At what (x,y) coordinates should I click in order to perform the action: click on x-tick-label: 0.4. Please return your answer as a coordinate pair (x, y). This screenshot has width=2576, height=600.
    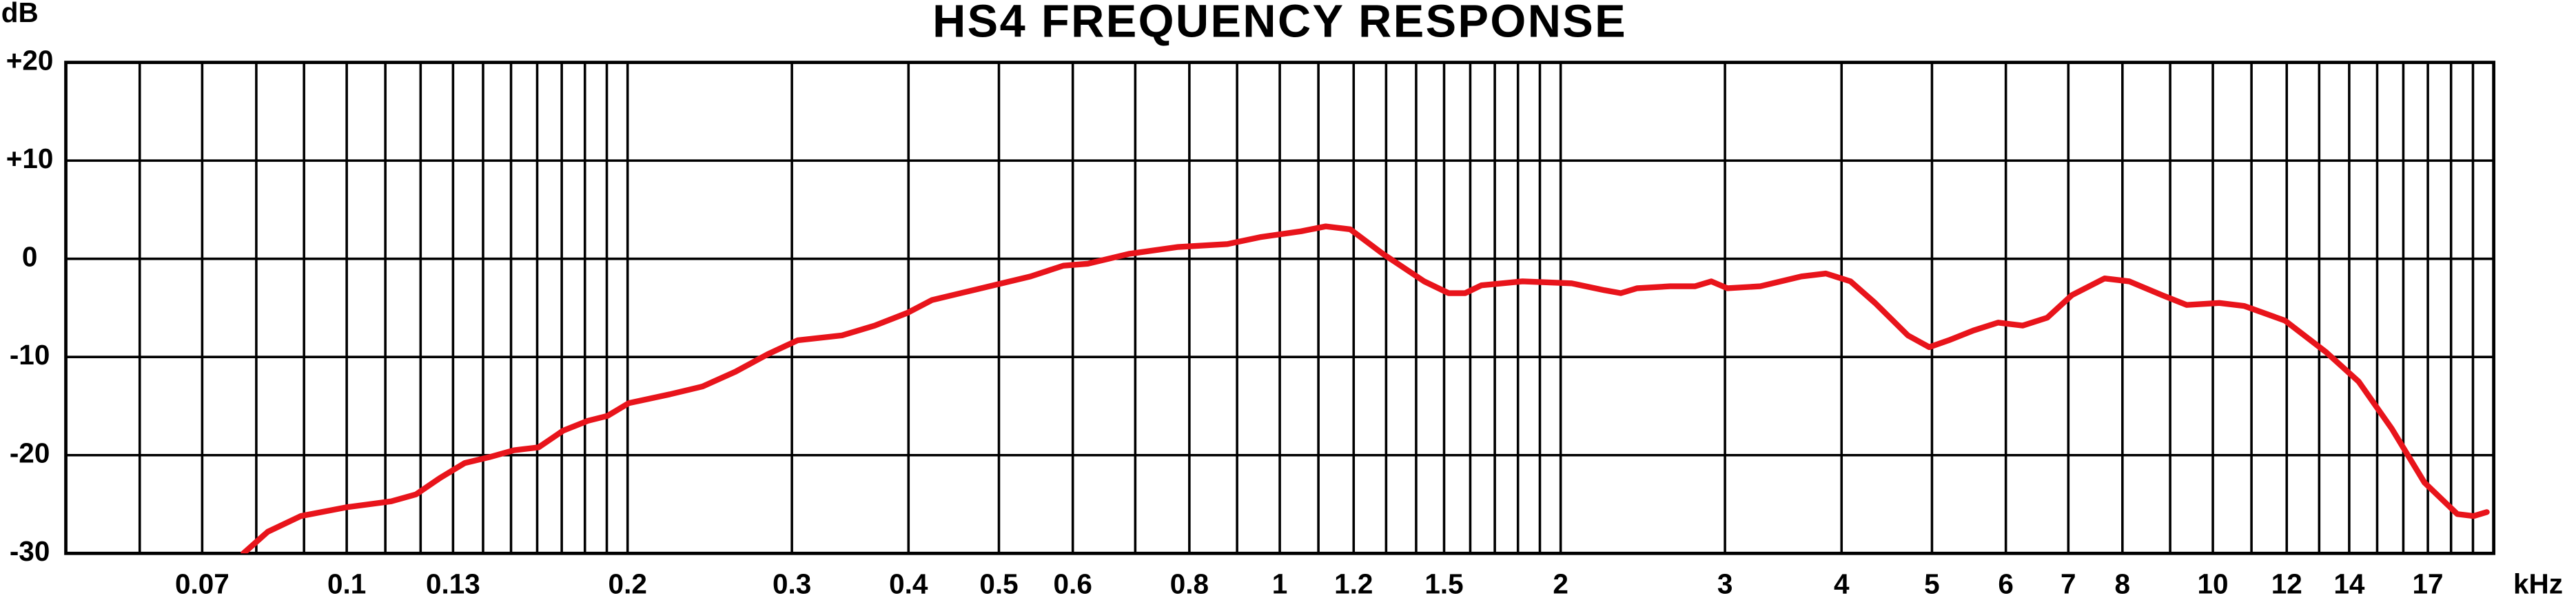
    Looking at the image, I should click on (908, 584).